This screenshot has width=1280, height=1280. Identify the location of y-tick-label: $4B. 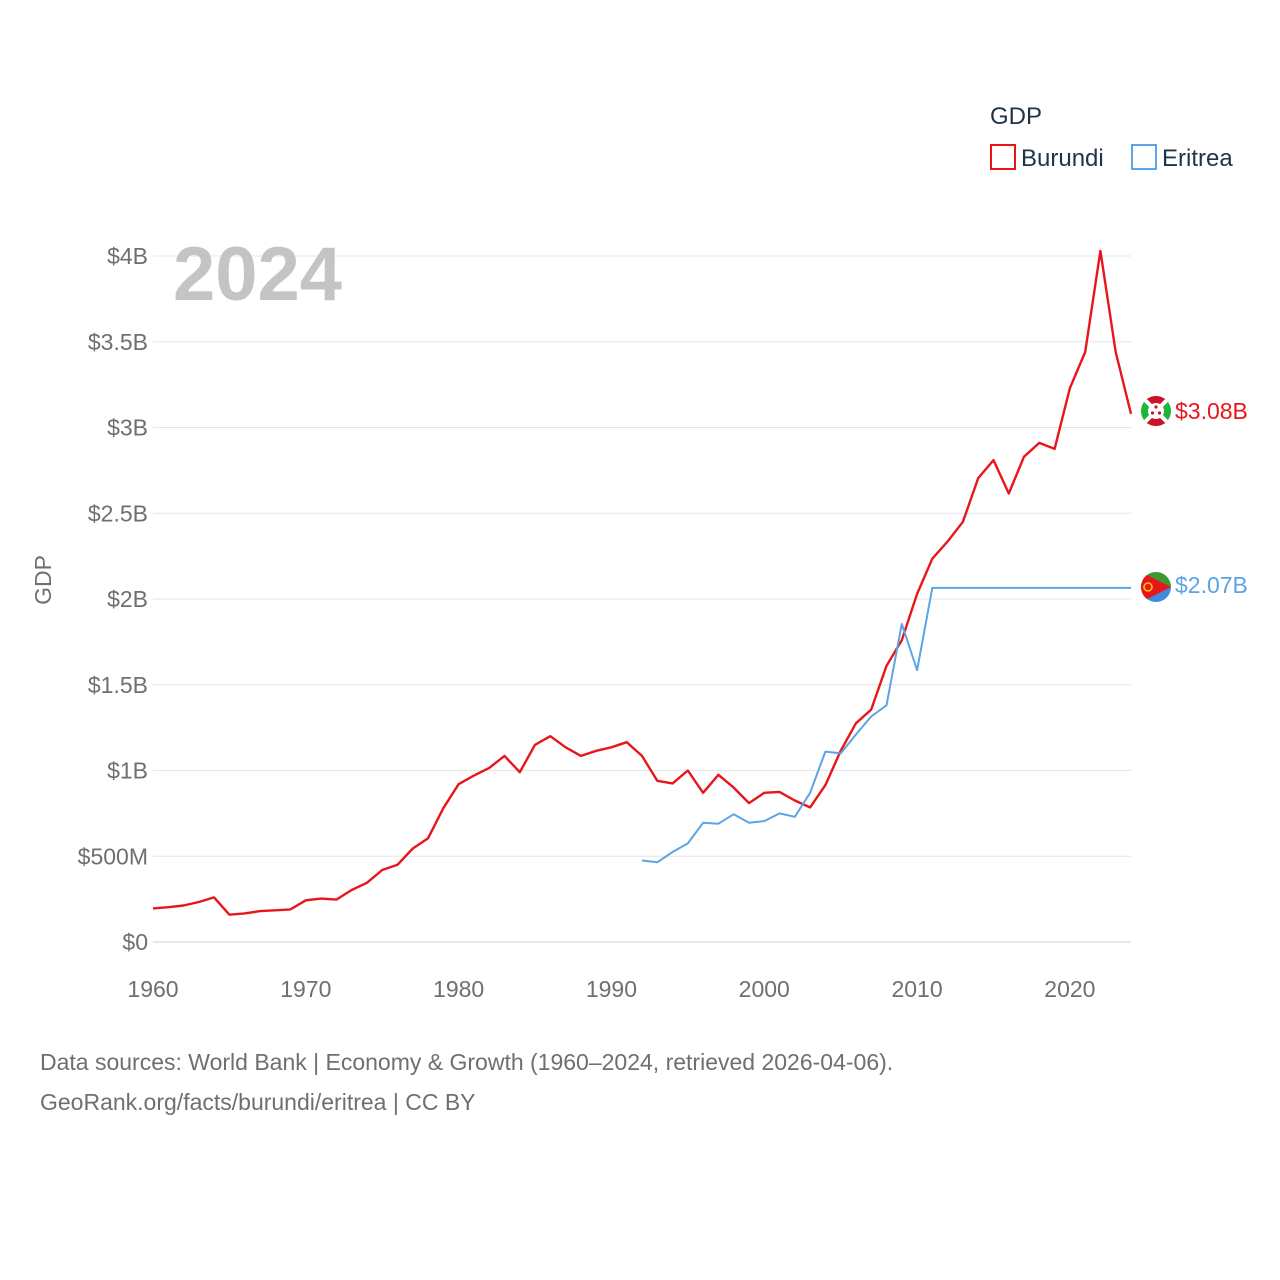
(127, 256).